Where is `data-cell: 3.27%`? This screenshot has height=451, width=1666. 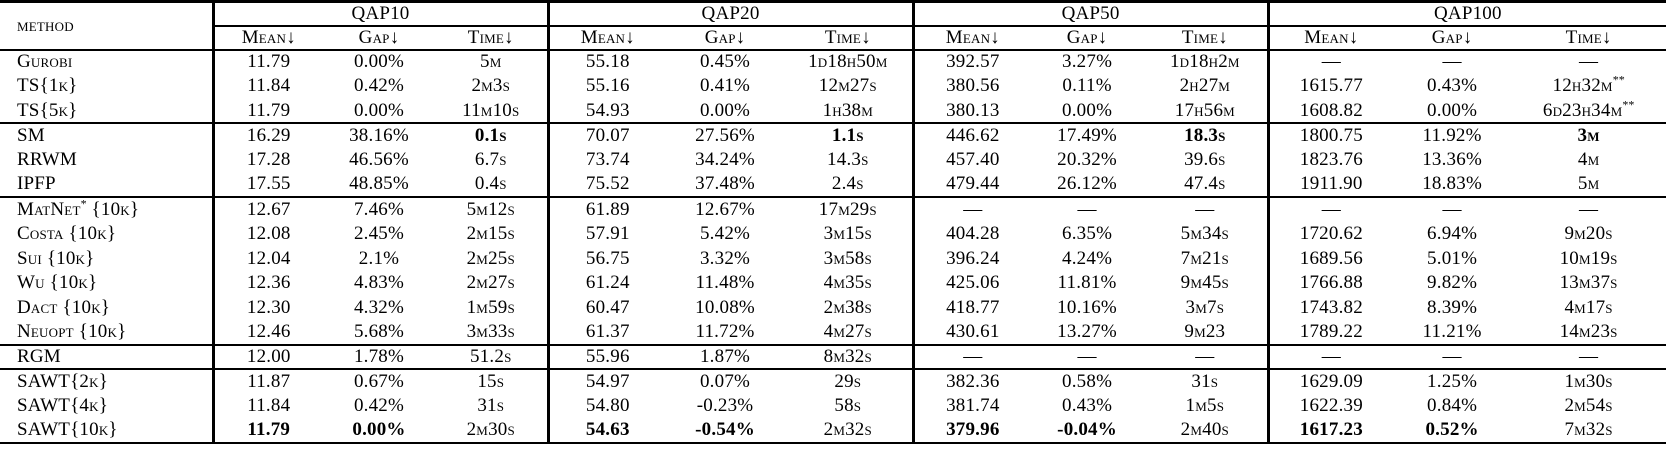
data-cell: 3.27% is located at coordinates (1087, 62).